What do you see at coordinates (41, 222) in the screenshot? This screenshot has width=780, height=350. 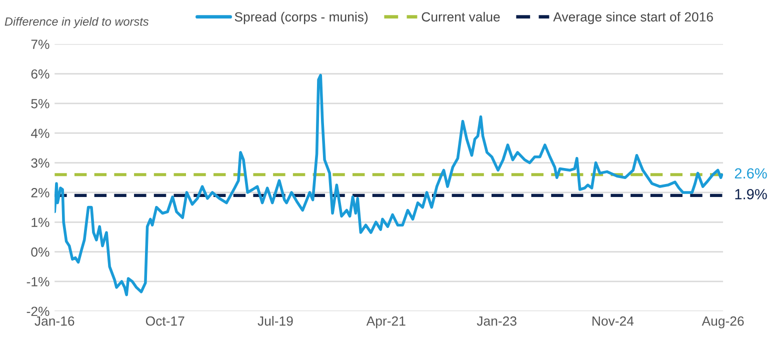 I see `y-tick-label: 1%` at bounding box center [41, 222].